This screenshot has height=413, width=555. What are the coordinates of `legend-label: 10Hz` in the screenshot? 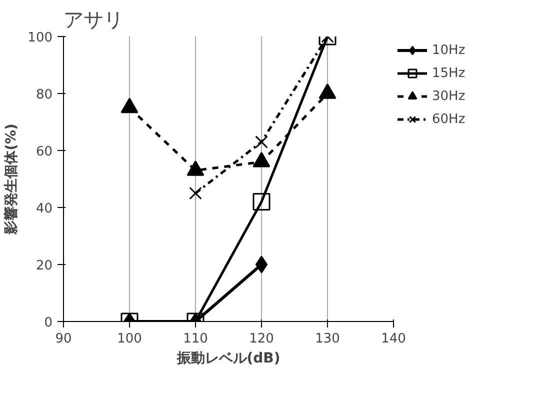 It's located at (449, 50).